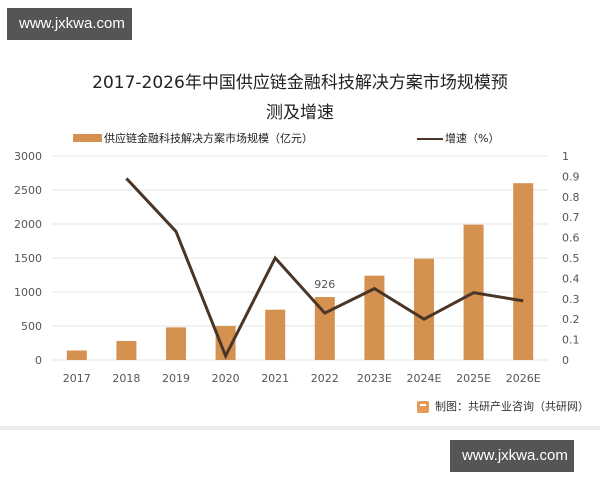 The height and width of the screenshot is (480, 600). What do you see at coordinates (28, 190) in the screenshot?
I see `left-axis-tick: 2500` at bounding box center [28, 190].